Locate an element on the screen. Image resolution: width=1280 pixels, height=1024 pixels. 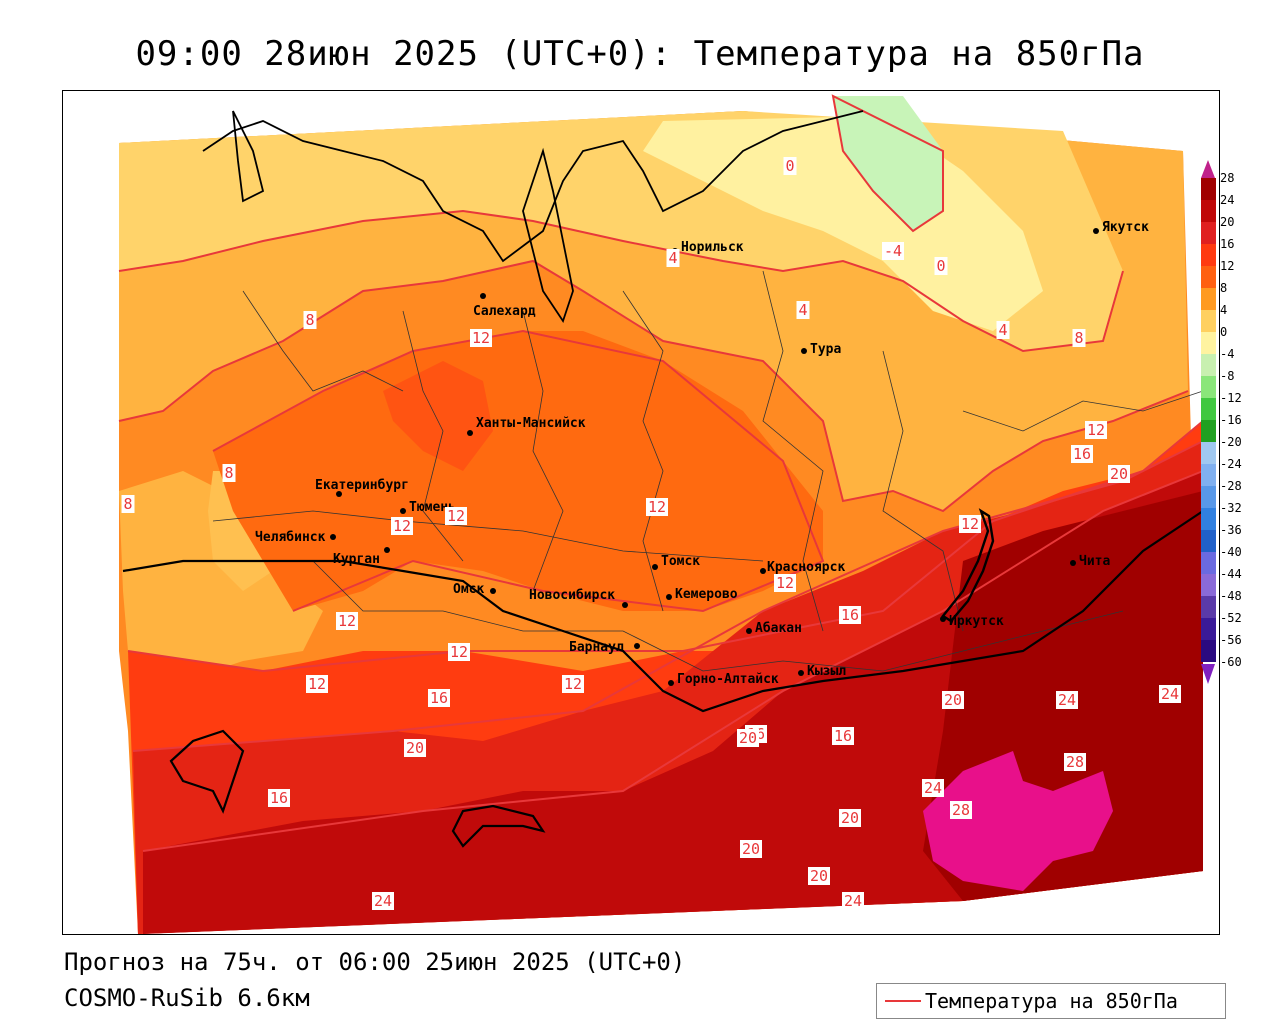
legend-label: Температура на 850гПа is located at coordinates (1051, 1001).